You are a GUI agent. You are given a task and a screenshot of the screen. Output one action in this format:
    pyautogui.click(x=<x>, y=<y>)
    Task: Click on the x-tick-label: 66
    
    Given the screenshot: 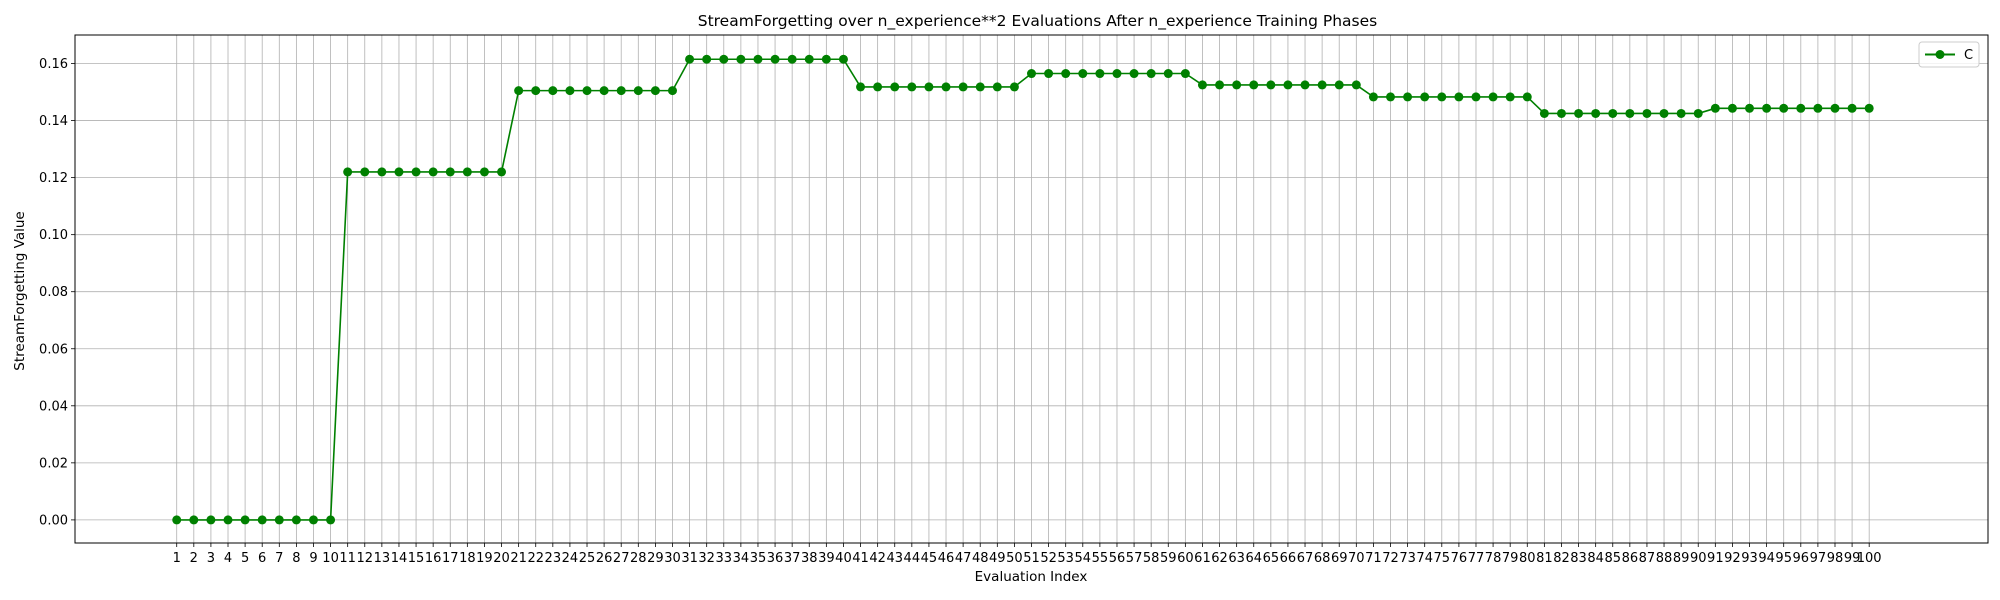 What is the action you would take?
    pyautogui.click(x=1288, y=558)
    